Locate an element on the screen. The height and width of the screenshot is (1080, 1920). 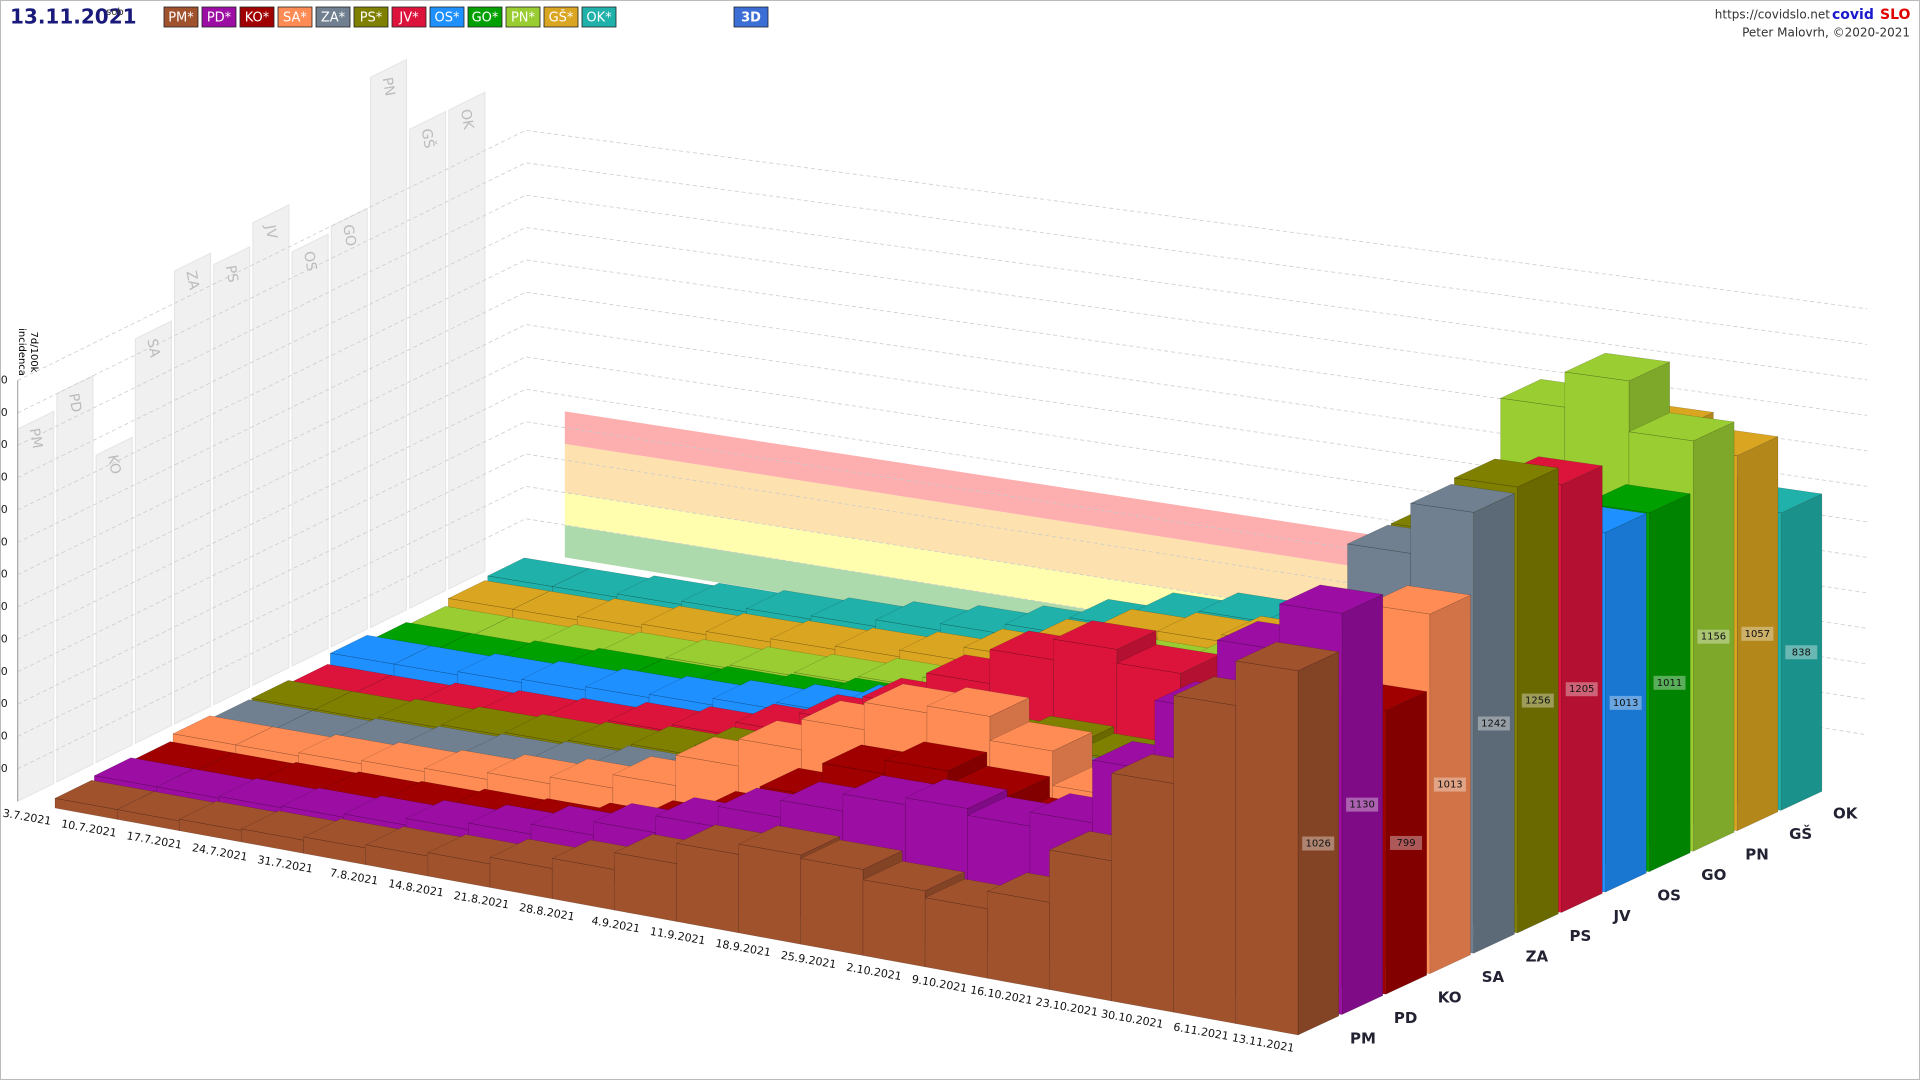
region-label: JV is located at coordinates (1621, 916).